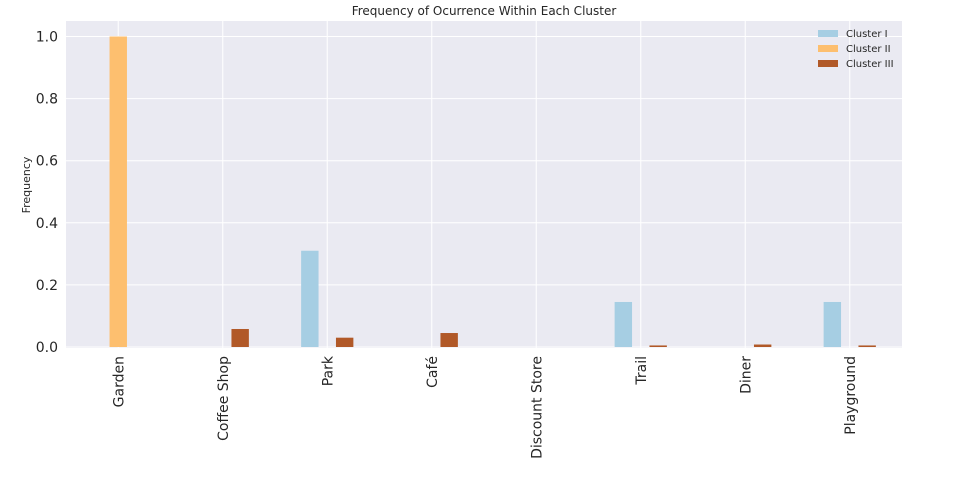  What do you see at coordinates (47, 38) in the screenshot?
I see `y-tick-label: 1.0` at bounding box center [47, 38].